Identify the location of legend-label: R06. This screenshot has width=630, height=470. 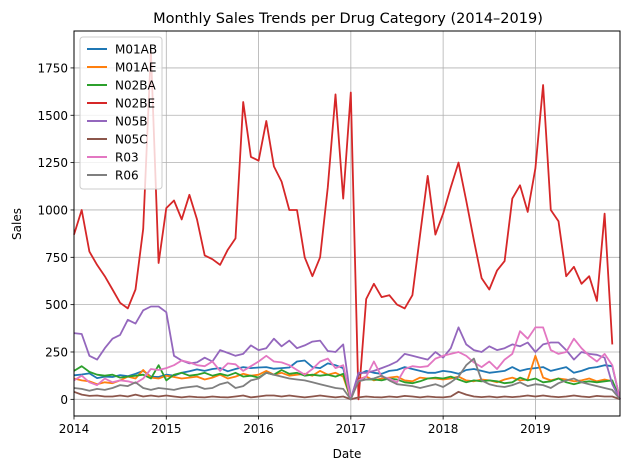
(127, 176).